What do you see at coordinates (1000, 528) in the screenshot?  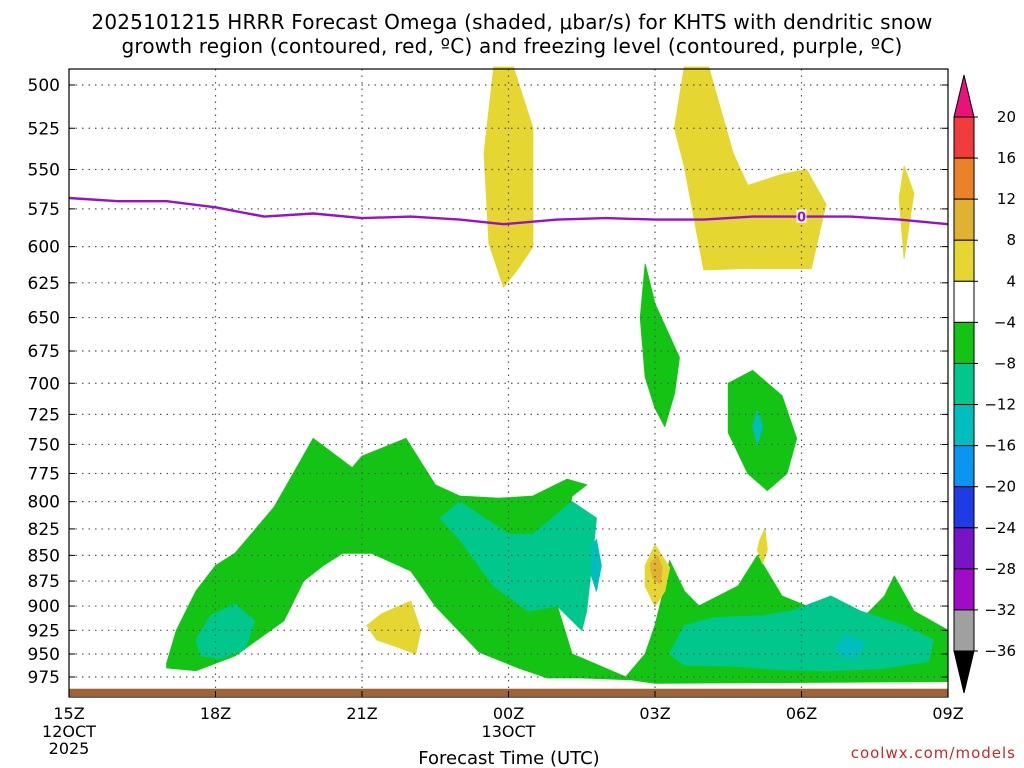 I see `colorbar-label-10: −24` at bounding box center [1000, 528].